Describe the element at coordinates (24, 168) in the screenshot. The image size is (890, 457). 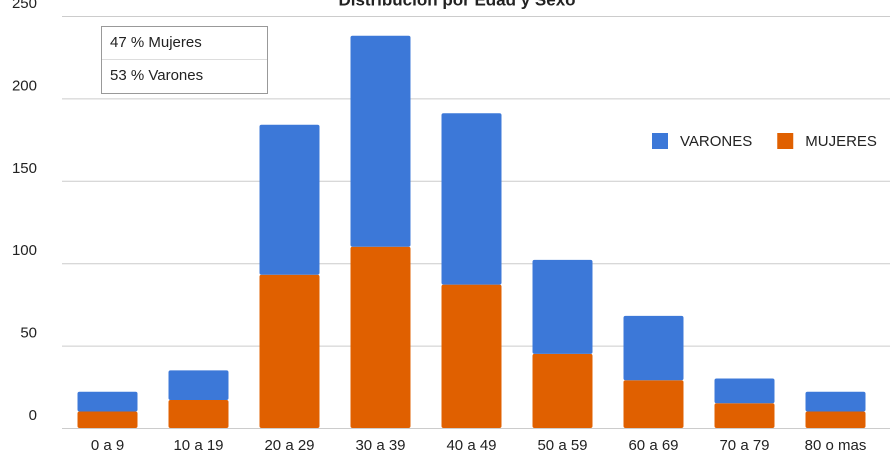
I see `y-tick-label: 150` at that location.